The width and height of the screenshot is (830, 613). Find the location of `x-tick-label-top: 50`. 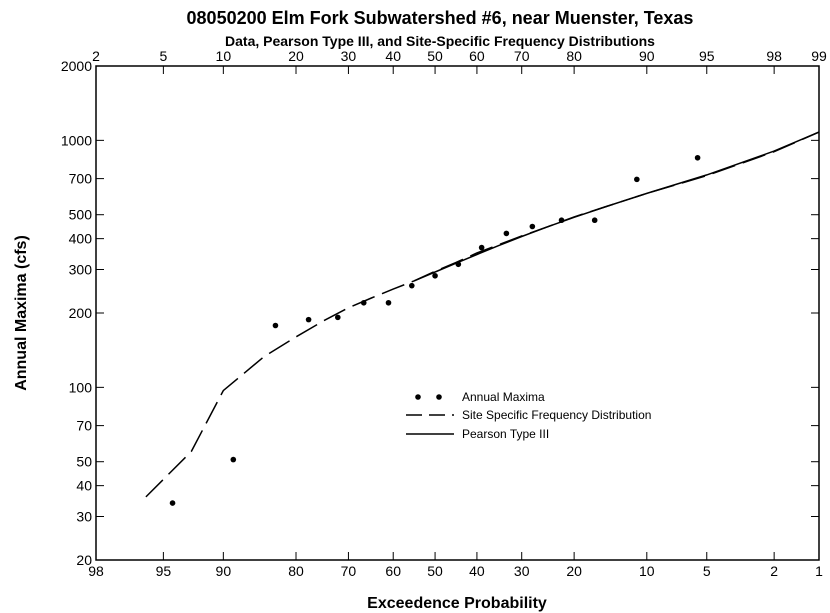

x-tick-label-top: 50 is located at coordinates (435, 56).